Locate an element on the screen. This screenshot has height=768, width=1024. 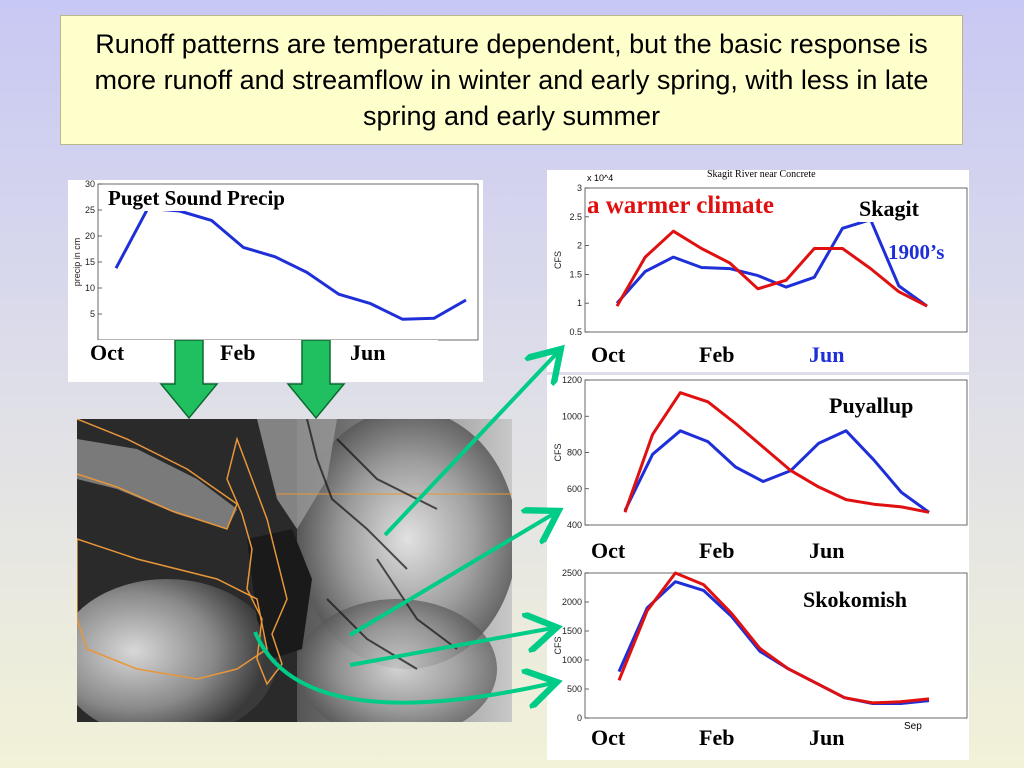
arrow-to-skokomish-a is located at coordinates (451, 647).